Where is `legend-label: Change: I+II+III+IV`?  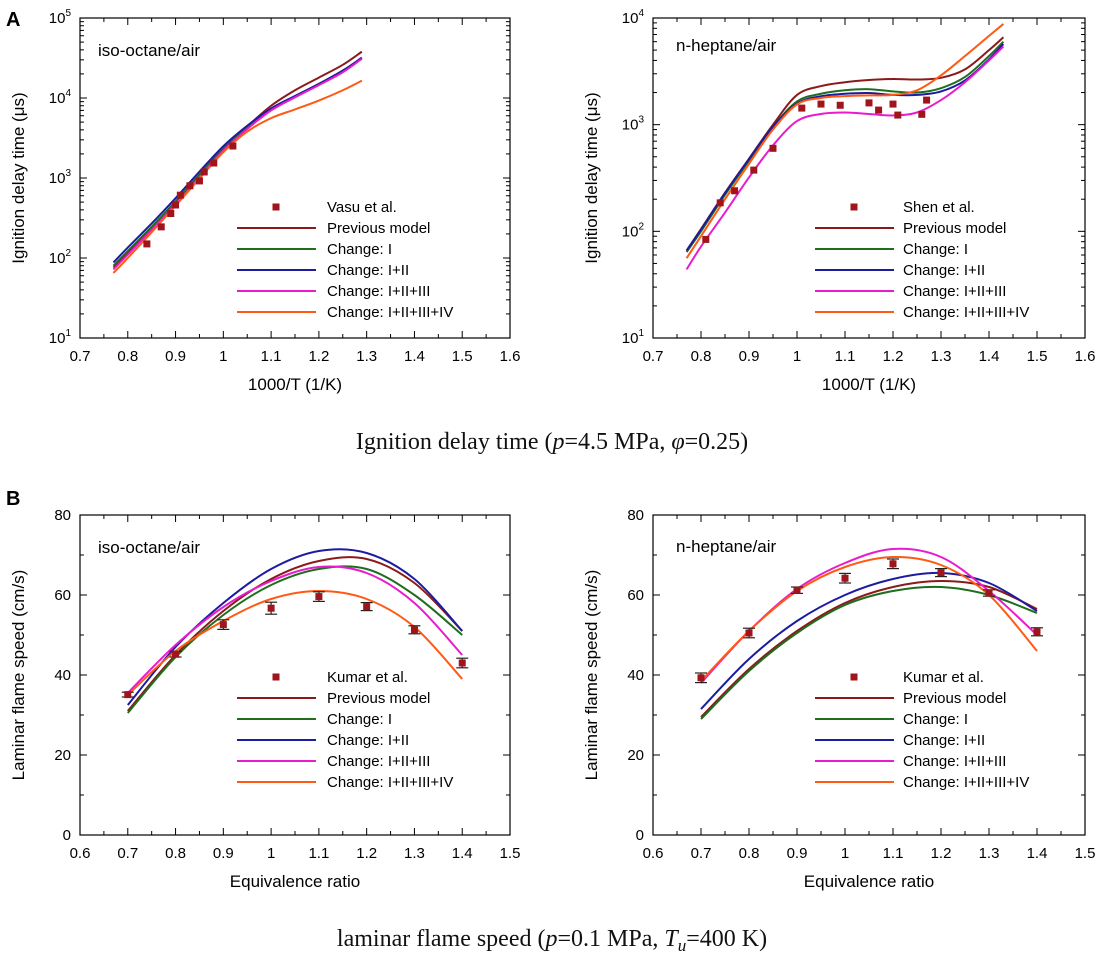
legend-label: Change: I+II+III+IV is located at coordinates (966, 782).